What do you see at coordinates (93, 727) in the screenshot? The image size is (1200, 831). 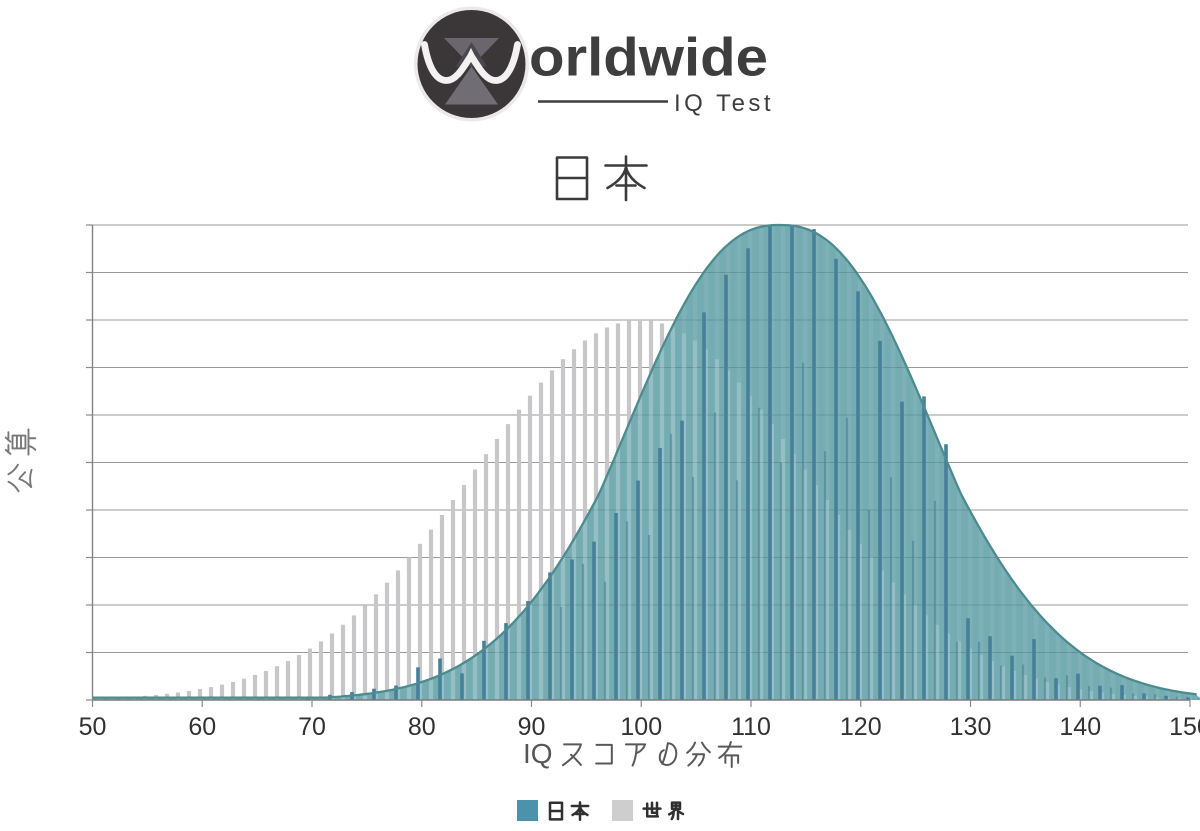 I see `svg-text: 50` at bounding box center [93, 727].